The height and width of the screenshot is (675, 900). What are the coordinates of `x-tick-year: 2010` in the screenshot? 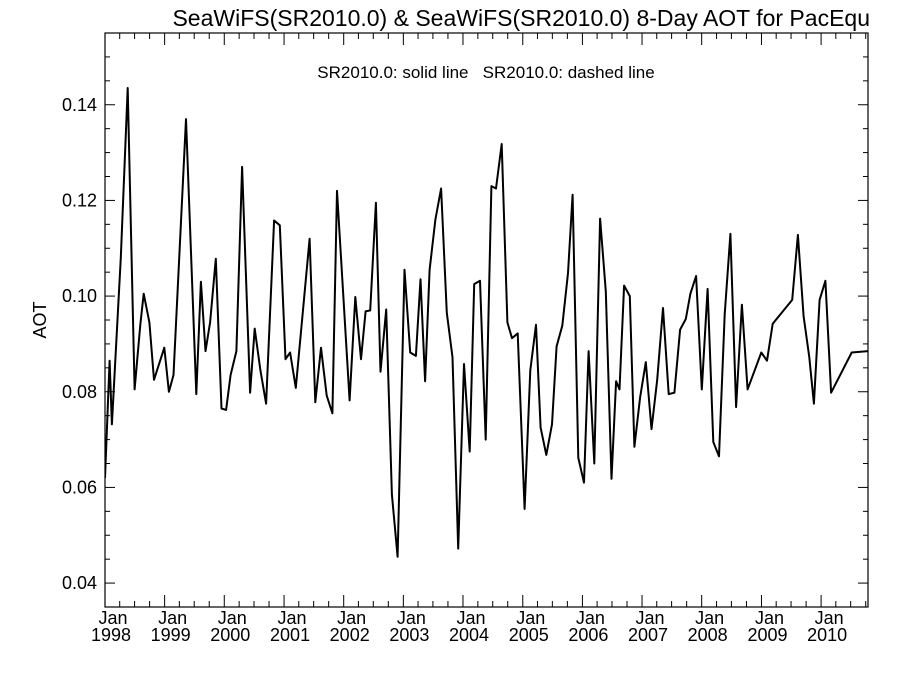 It's located at (827, 635).